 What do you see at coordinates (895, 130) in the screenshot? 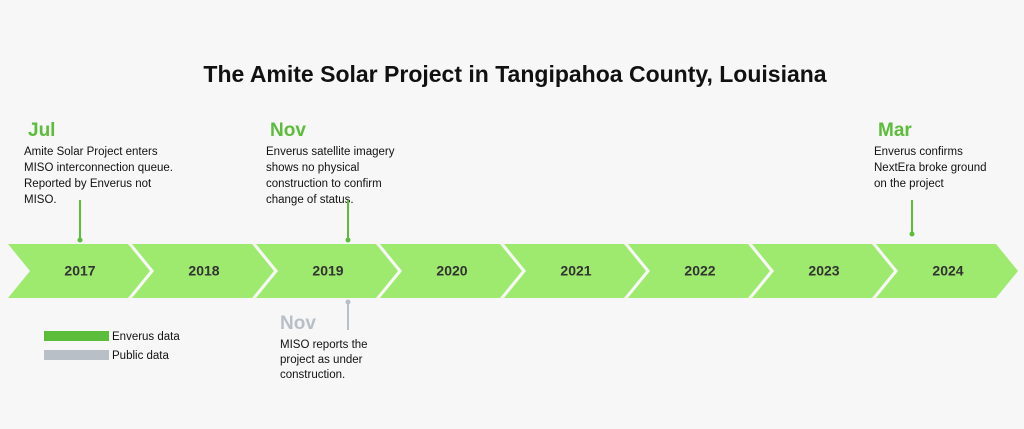
I see `event-month: Mar` at bounding box center [895, 130].